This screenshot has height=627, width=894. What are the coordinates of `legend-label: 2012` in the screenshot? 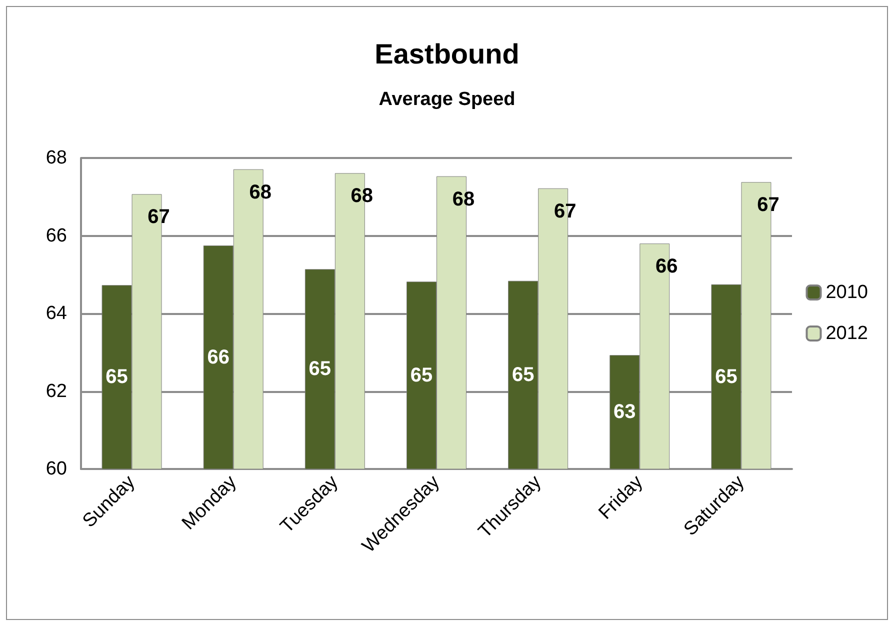 It's located at (847, 333).